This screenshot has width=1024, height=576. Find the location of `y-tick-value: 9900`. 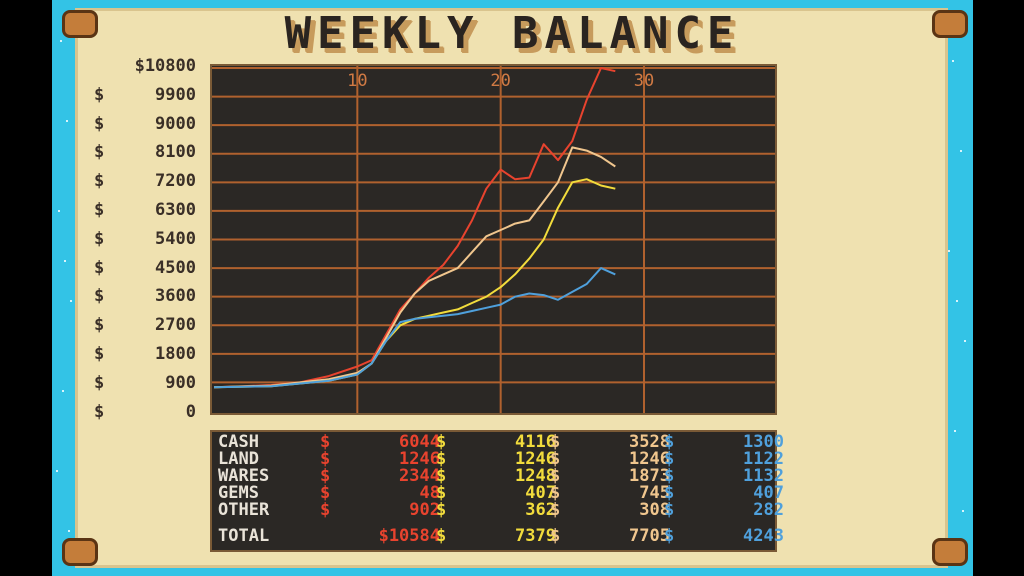

y-tick-value: 9900 is located at coordinates (175, 94).